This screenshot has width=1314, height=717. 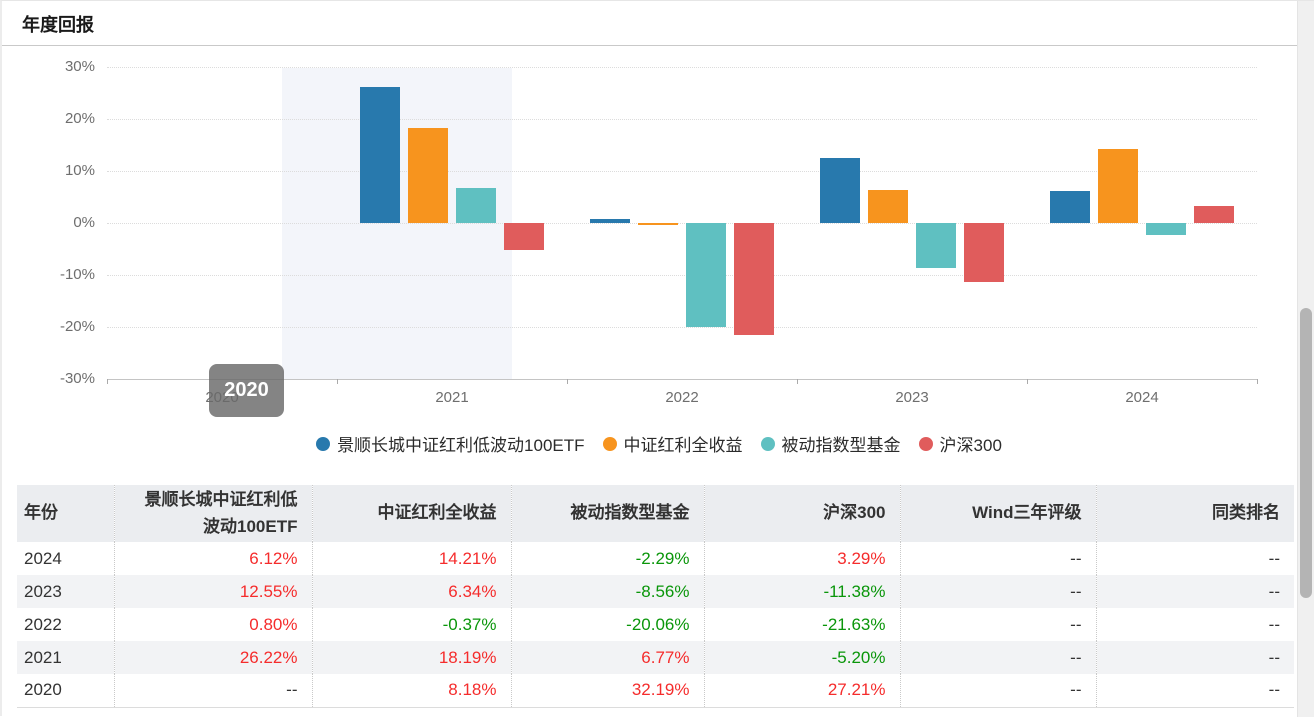 What do you see at coordinates (452, 397) in the screenshot?
I see `x-axis-category-label: 2021` at bounding box center [452, 397].